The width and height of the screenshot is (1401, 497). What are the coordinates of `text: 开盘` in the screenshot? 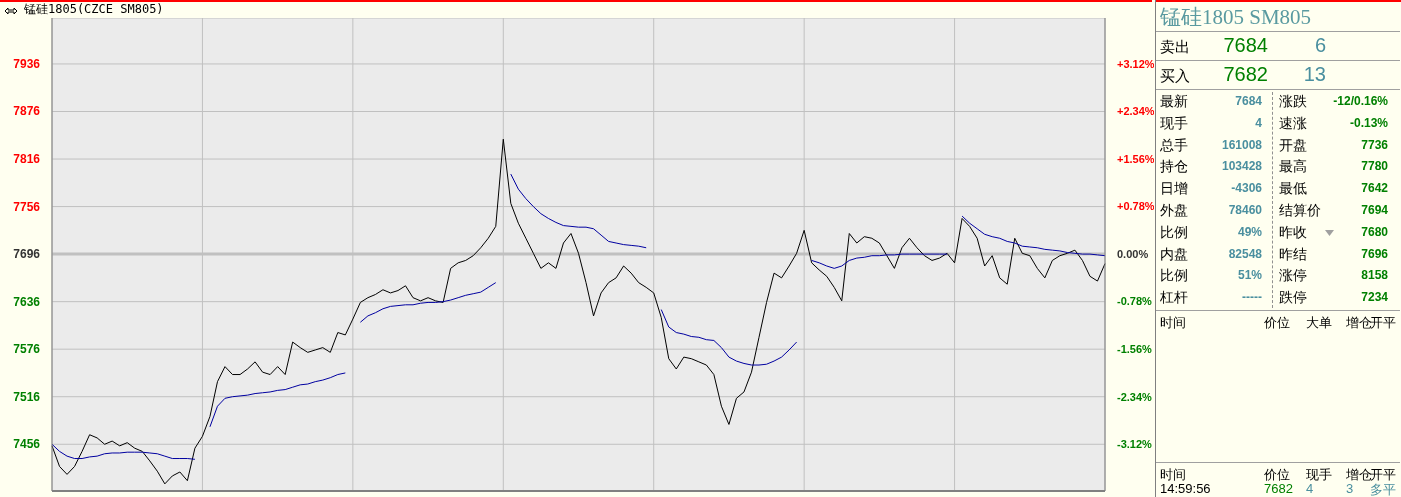 It's located at (1293, 145).